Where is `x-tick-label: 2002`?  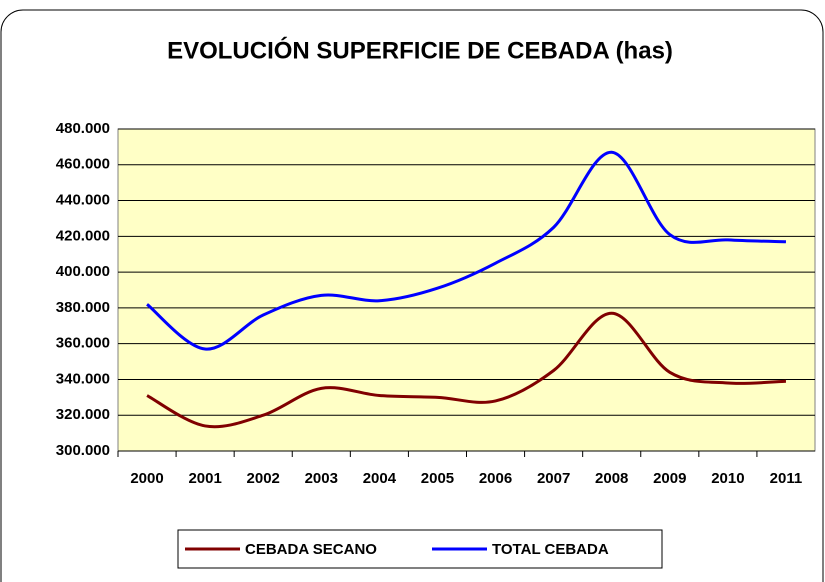
x-tick-label: 2002 is located at coordinates (263, 478).